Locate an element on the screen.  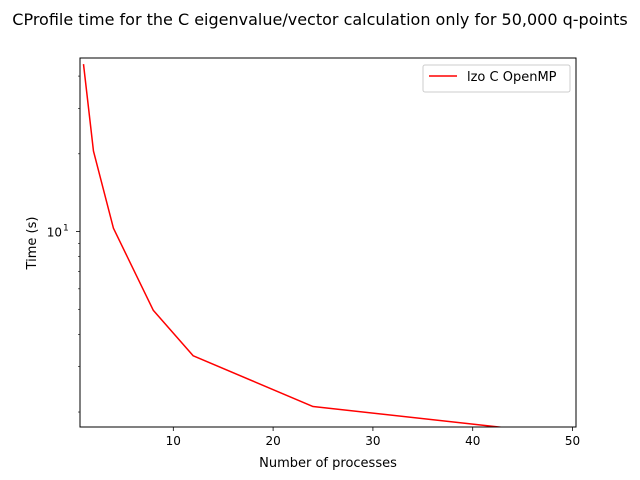
x-tick-label: 40 is located at coordinates (472, 441).